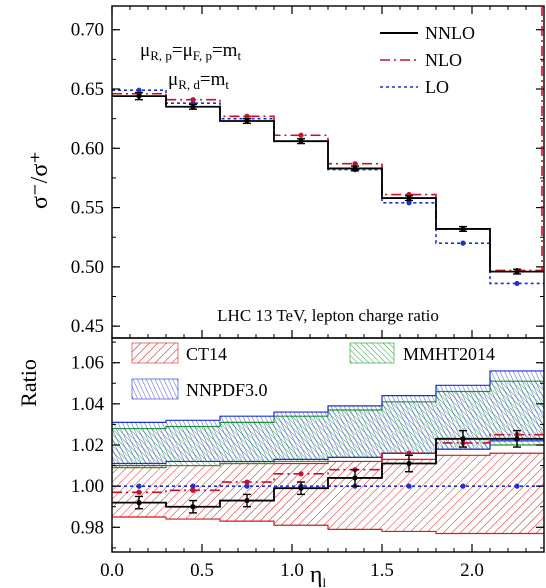 The height and width of the screenshot is (588, 546). What do you see at coordinates (87, 445) in the screenshot?
I see `ratio-ytick-label: 1.02` at bounding box center [87, 445].